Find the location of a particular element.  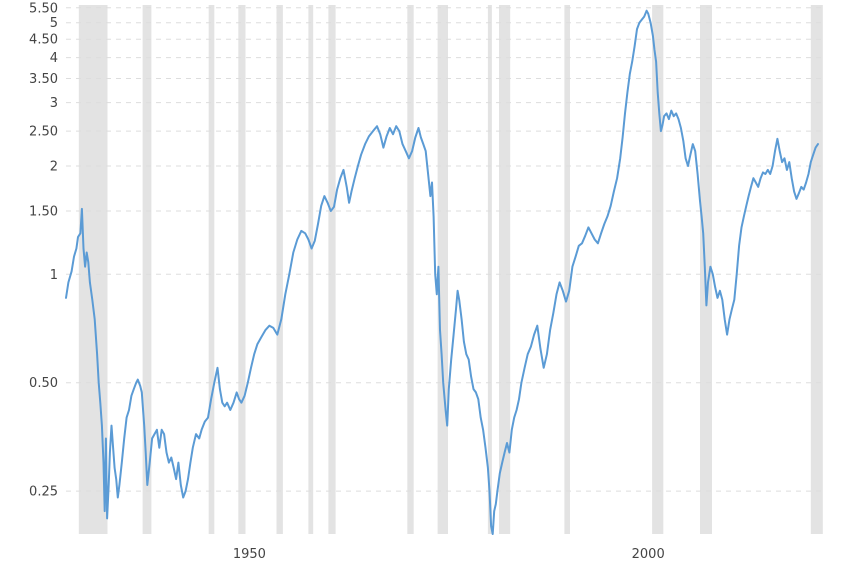

y-tick-label: 2.50 is located at coordinates (43, 132).